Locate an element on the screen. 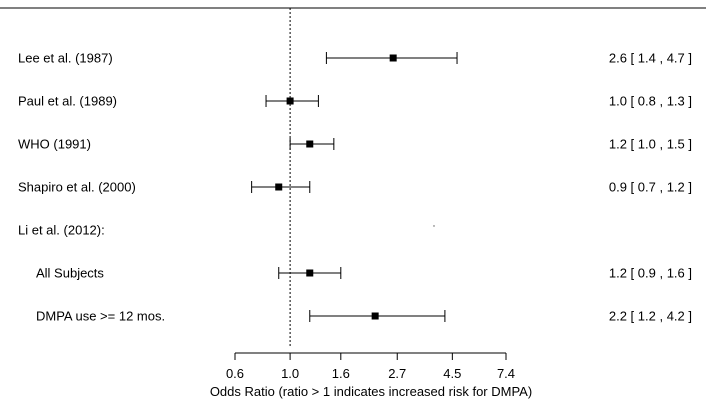 The width and height of the screenshot is (706, 408). study-label: Li et al. (2012): is located at coordinates (61, 230).